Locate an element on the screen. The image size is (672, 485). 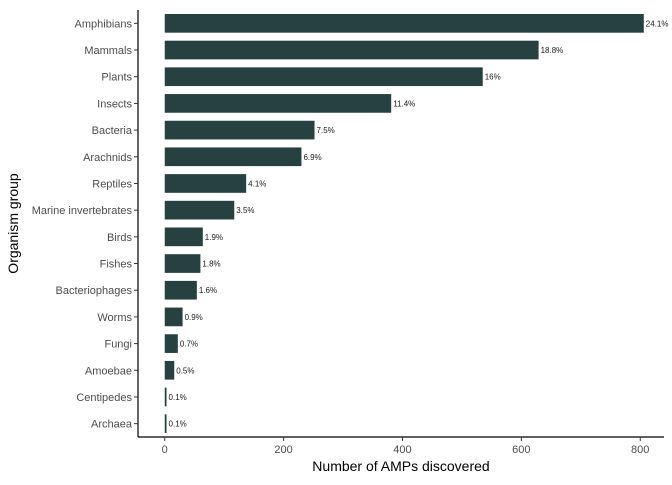
data-label: 3.5% is located at coordinates (245, 210).